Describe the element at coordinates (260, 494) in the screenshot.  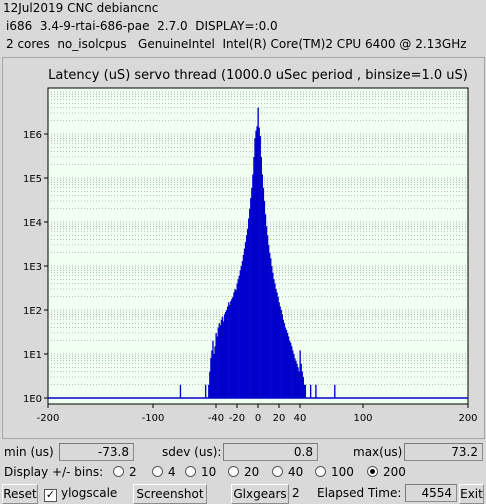
I see `glxgears-button: Glxgears` at that location.